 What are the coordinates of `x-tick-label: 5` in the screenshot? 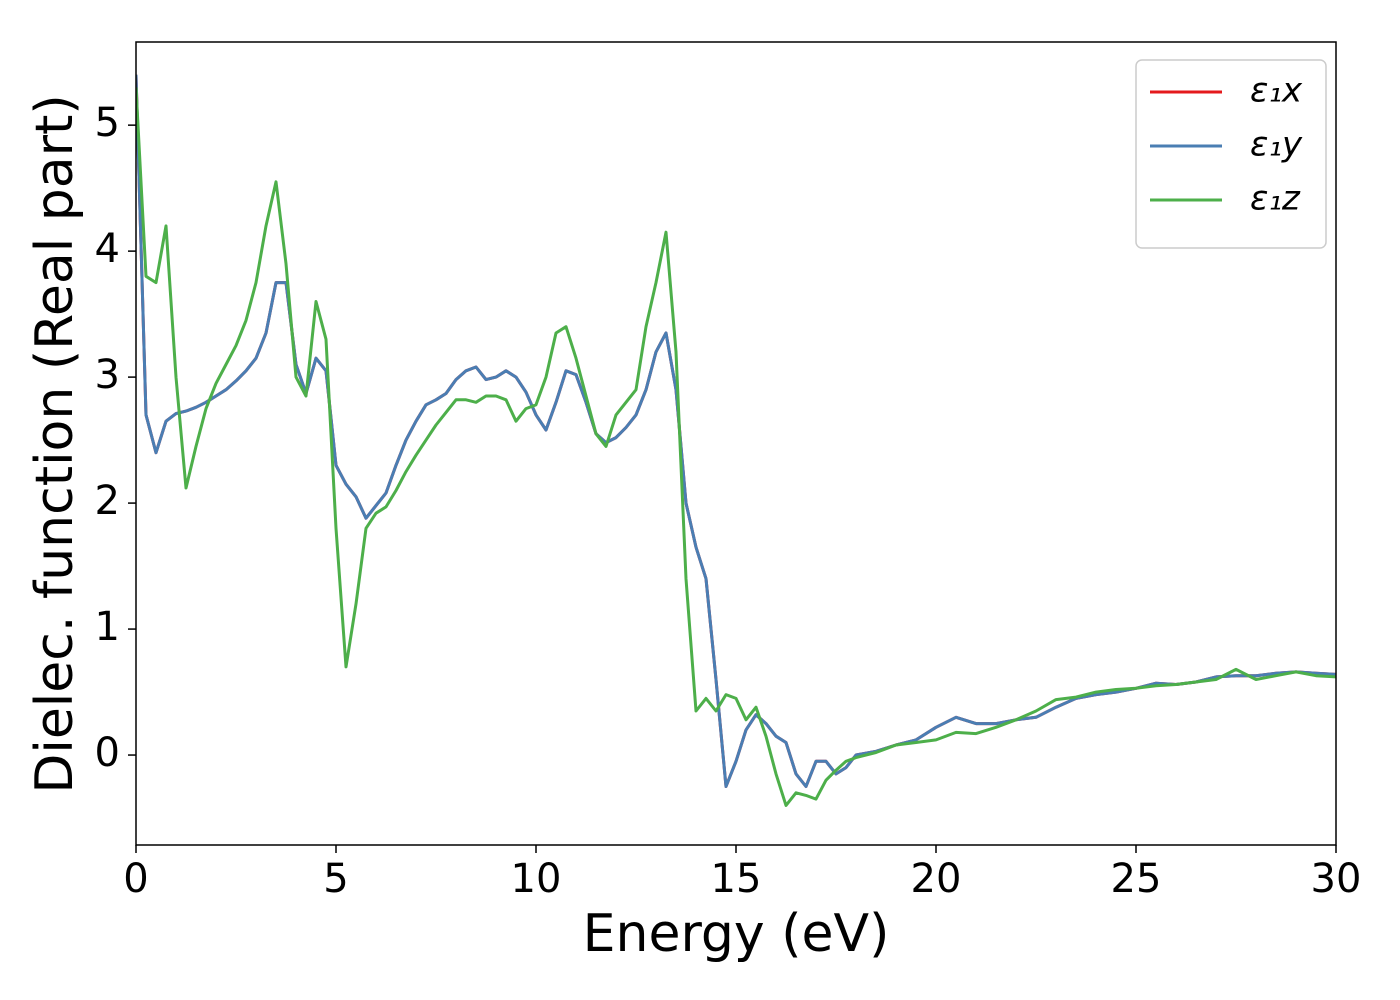 It's located at (335, 879).